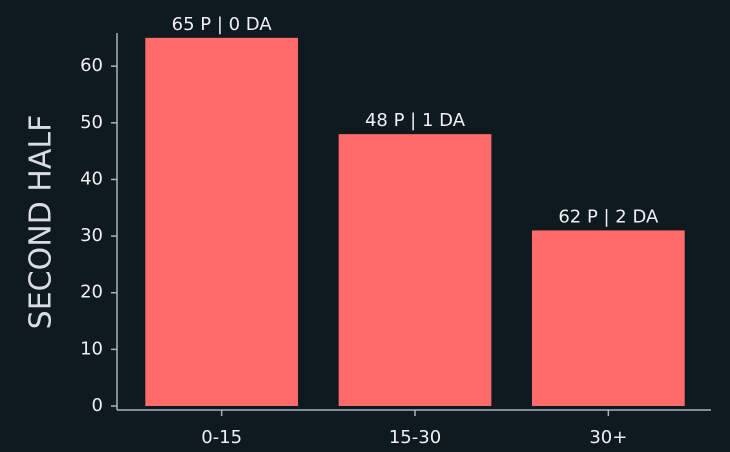 Image resolution: width=730 pixels, height=452 pixels. Describe the element at coordinates (91, 65) in the screenshot. I see `y-tick-label: 60` at that location.